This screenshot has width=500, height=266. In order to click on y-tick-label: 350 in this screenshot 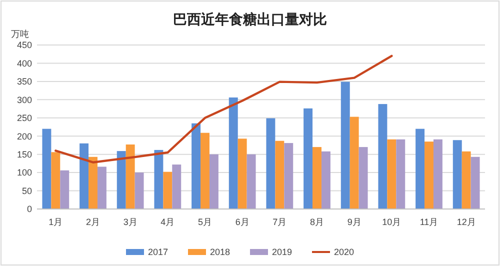, I will do `click(24, 81)`.